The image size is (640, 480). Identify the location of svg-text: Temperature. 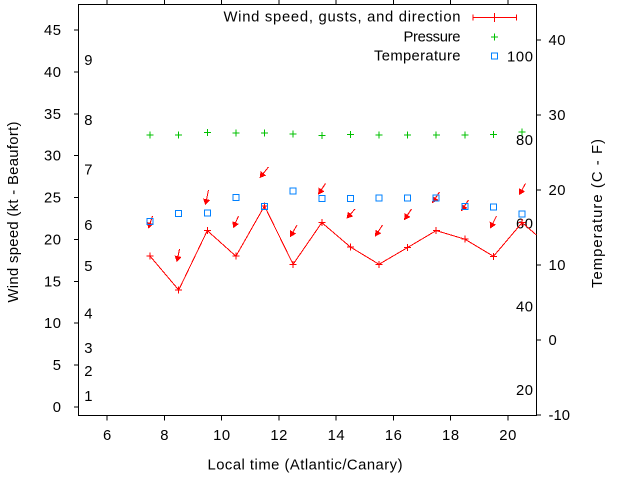
(417, 57).